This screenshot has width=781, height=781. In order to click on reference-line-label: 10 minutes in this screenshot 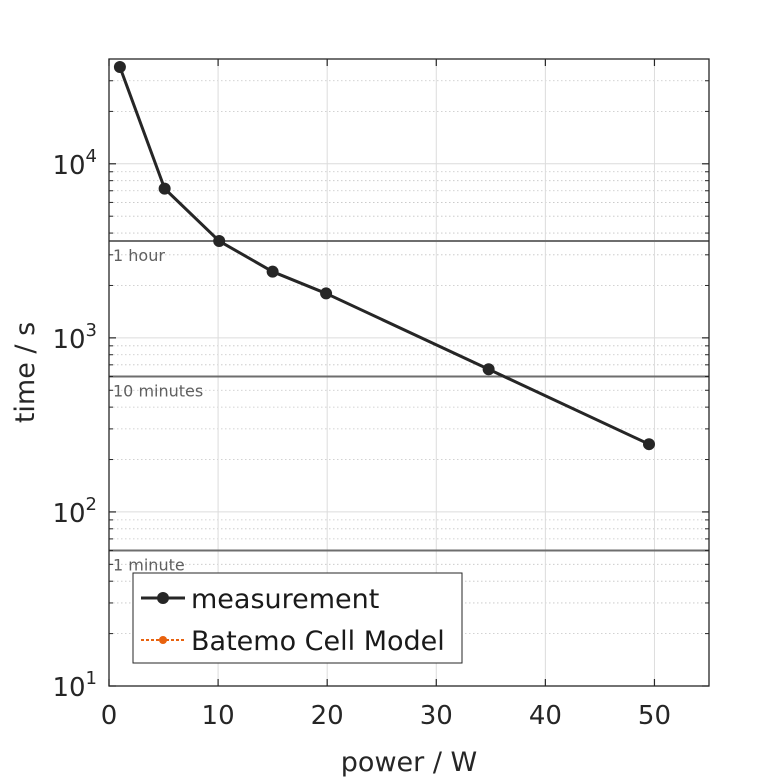, I will do `click(158, 390)`.